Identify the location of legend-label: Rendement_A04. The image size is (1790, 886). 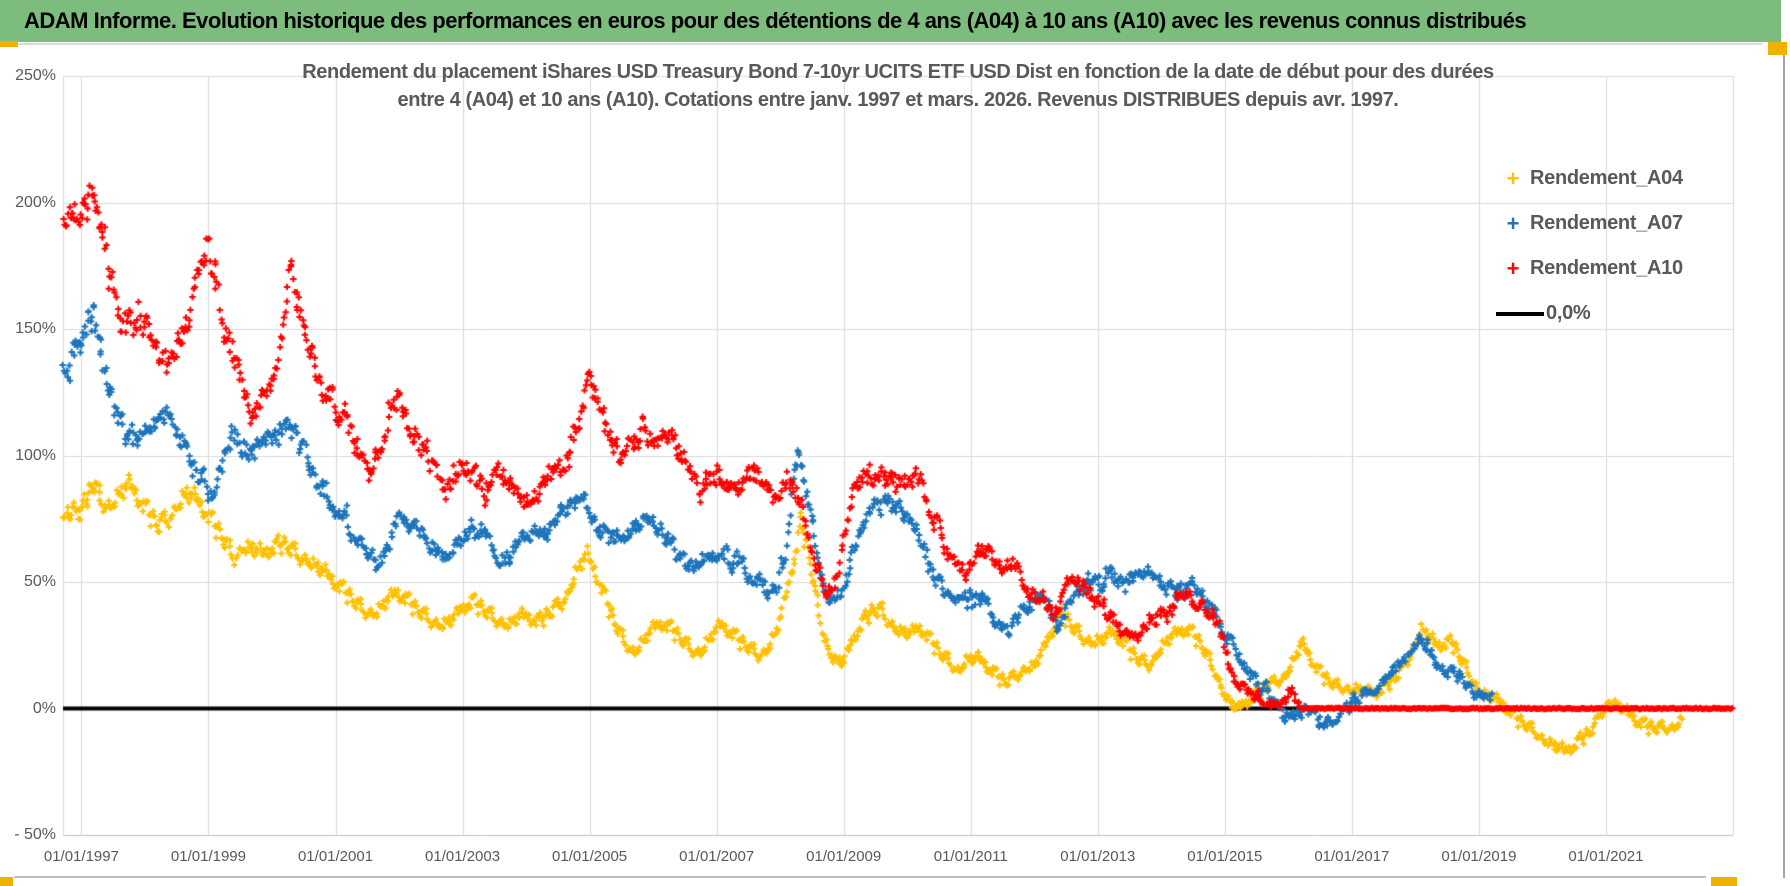
(1606, 178).